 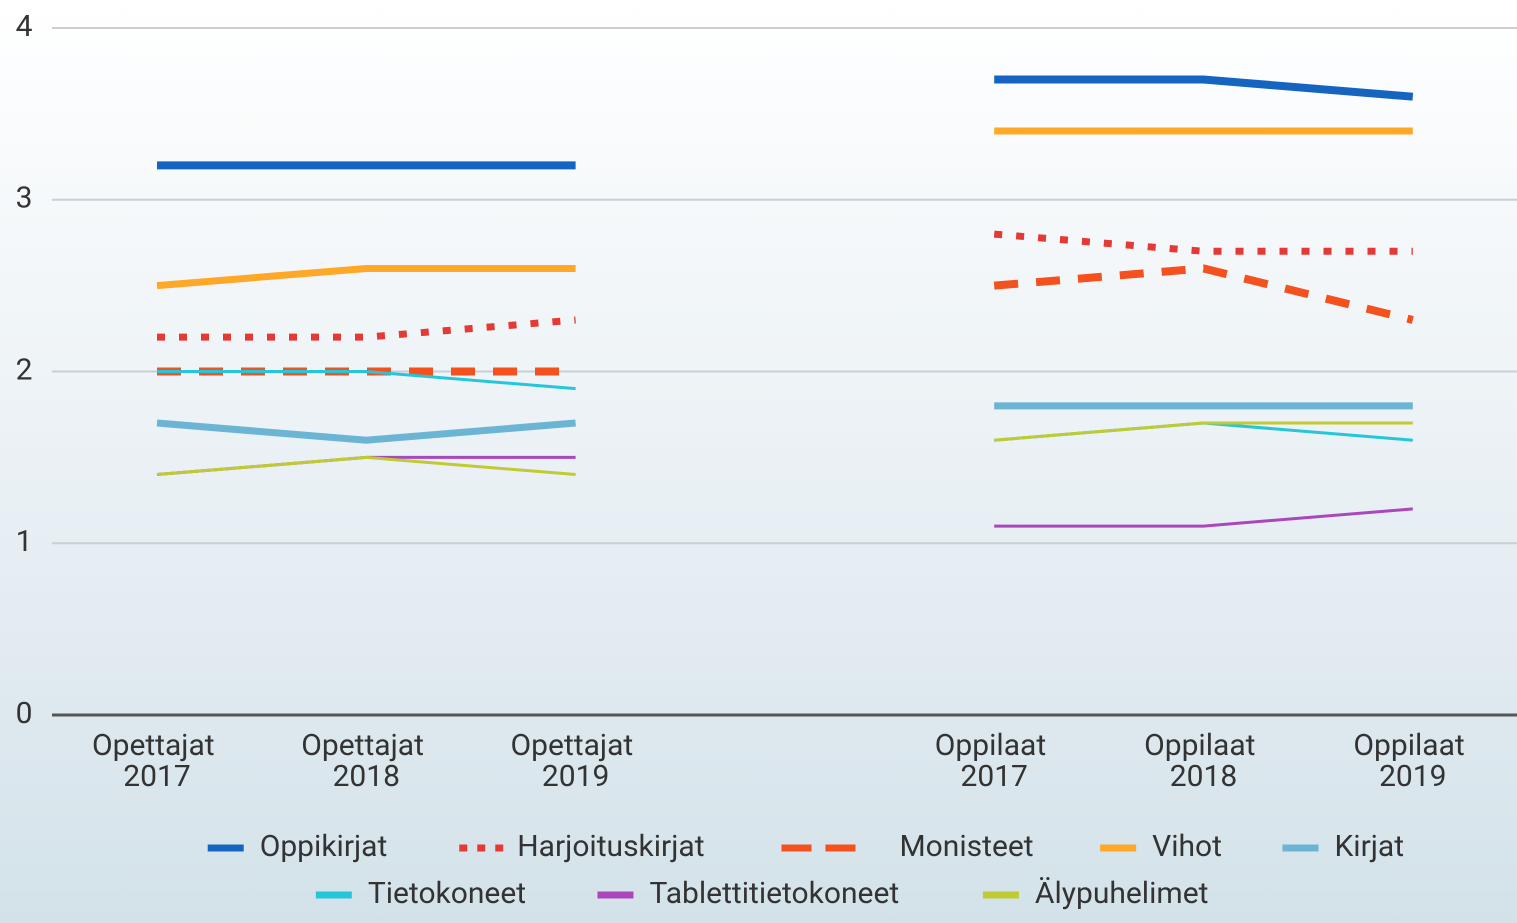 I want to click on legend-label: Oppikirjat, so click(x=324, y=846).